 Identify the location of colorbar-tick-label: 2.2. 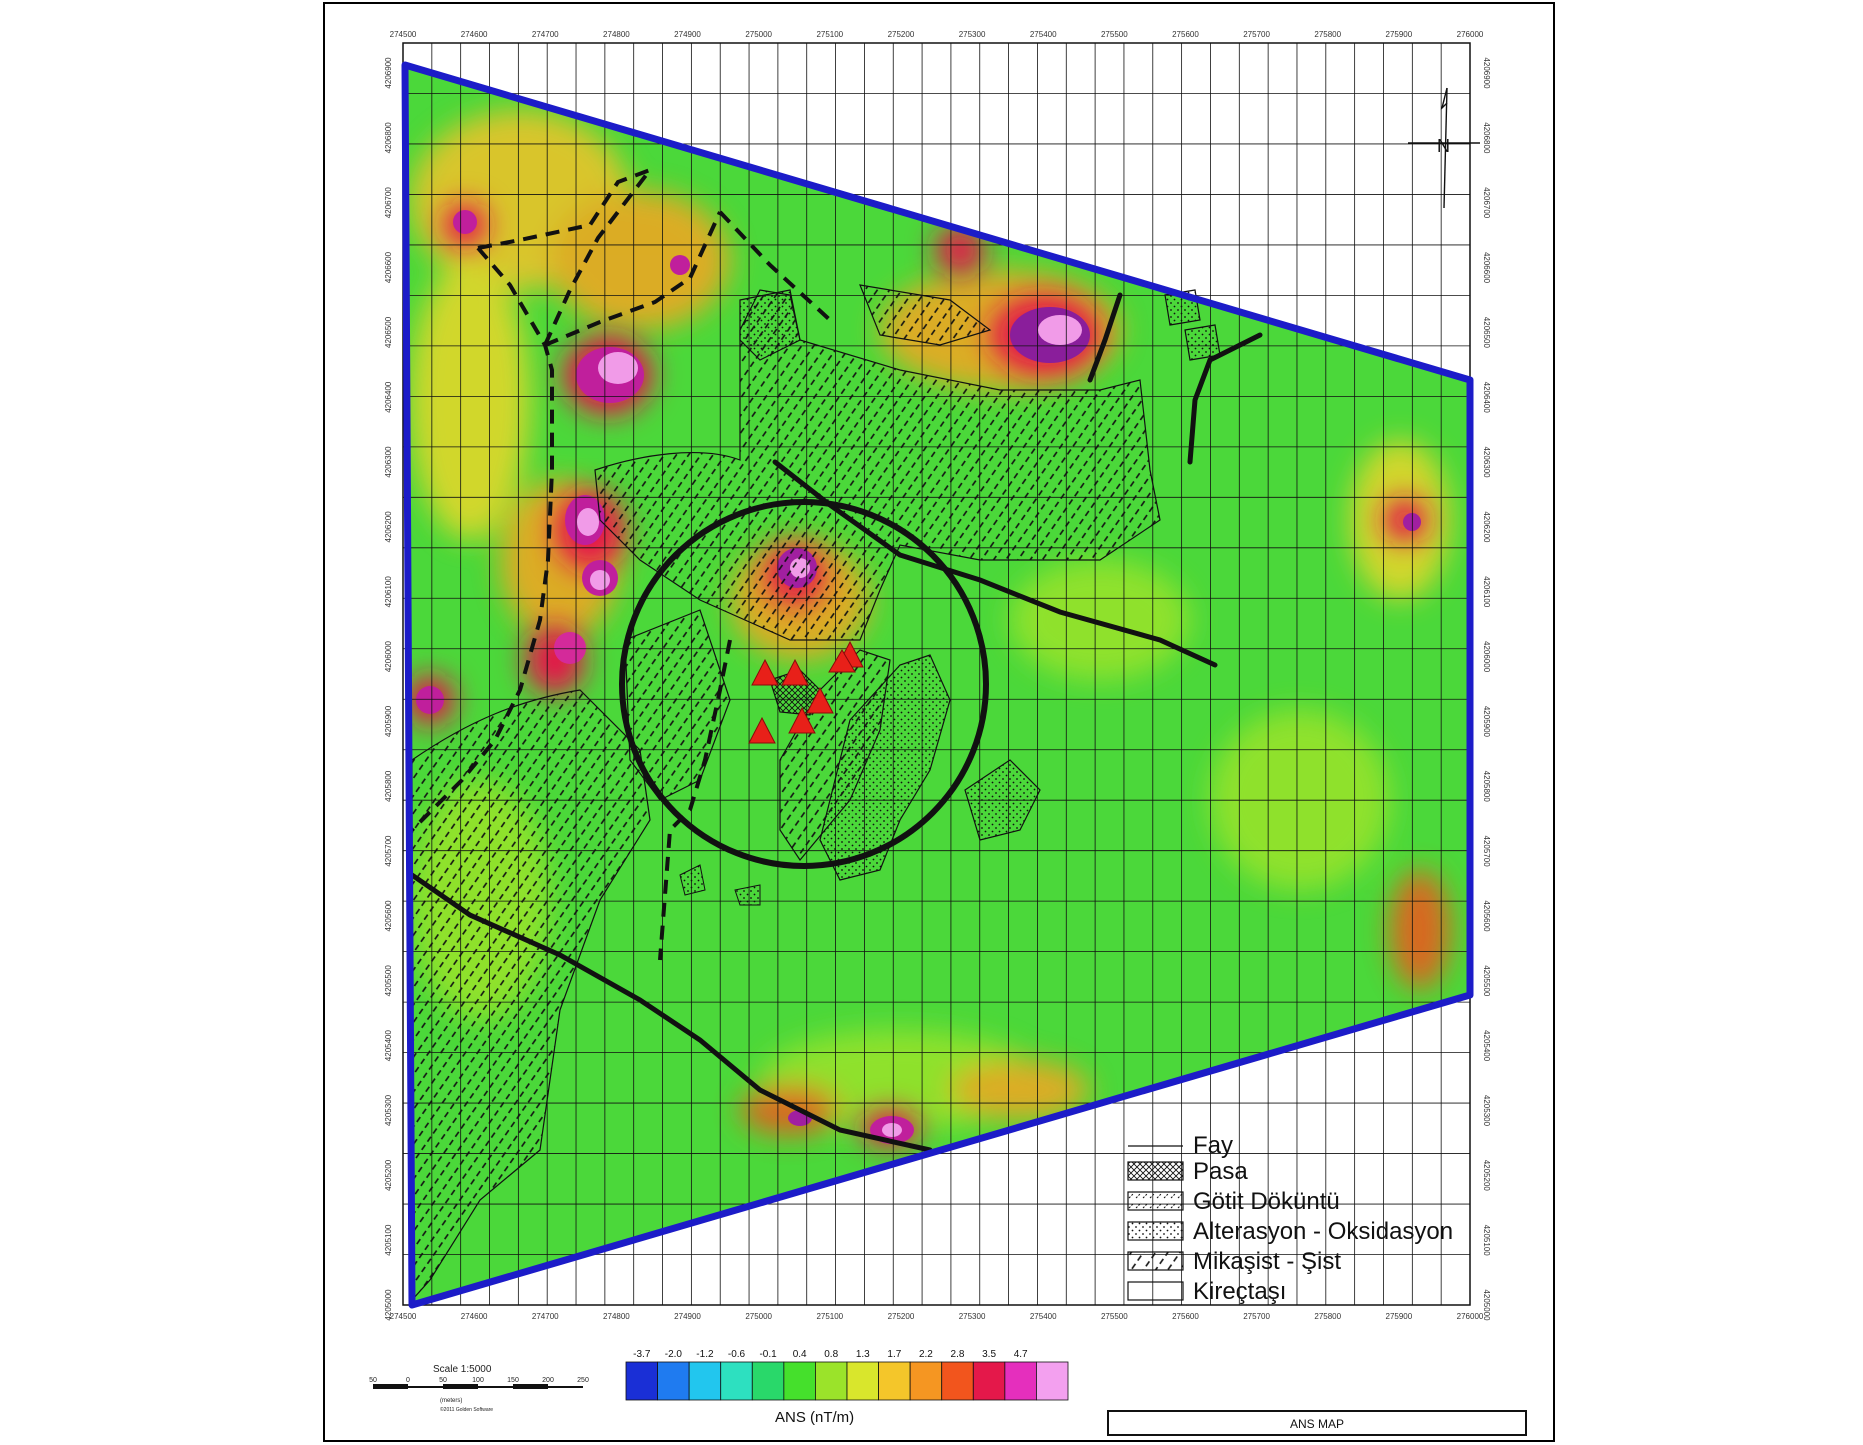
(926, 1354).